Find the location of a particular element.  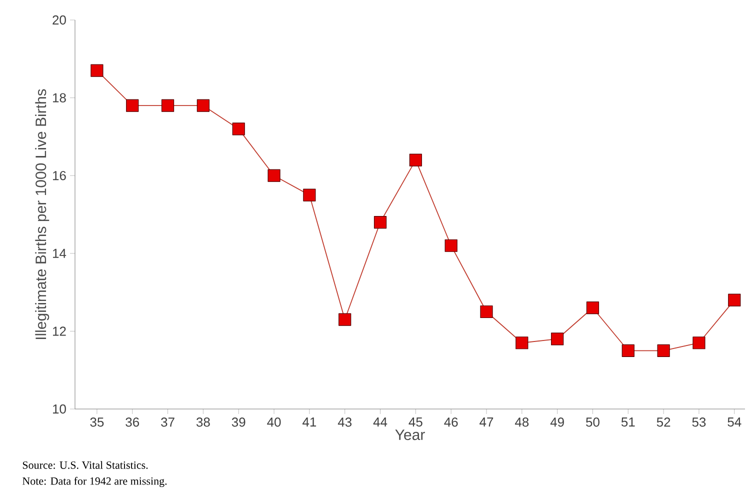

y-axis-title: Illegitimate Births per 1000 Live Births is located at coordinates (42, 214).